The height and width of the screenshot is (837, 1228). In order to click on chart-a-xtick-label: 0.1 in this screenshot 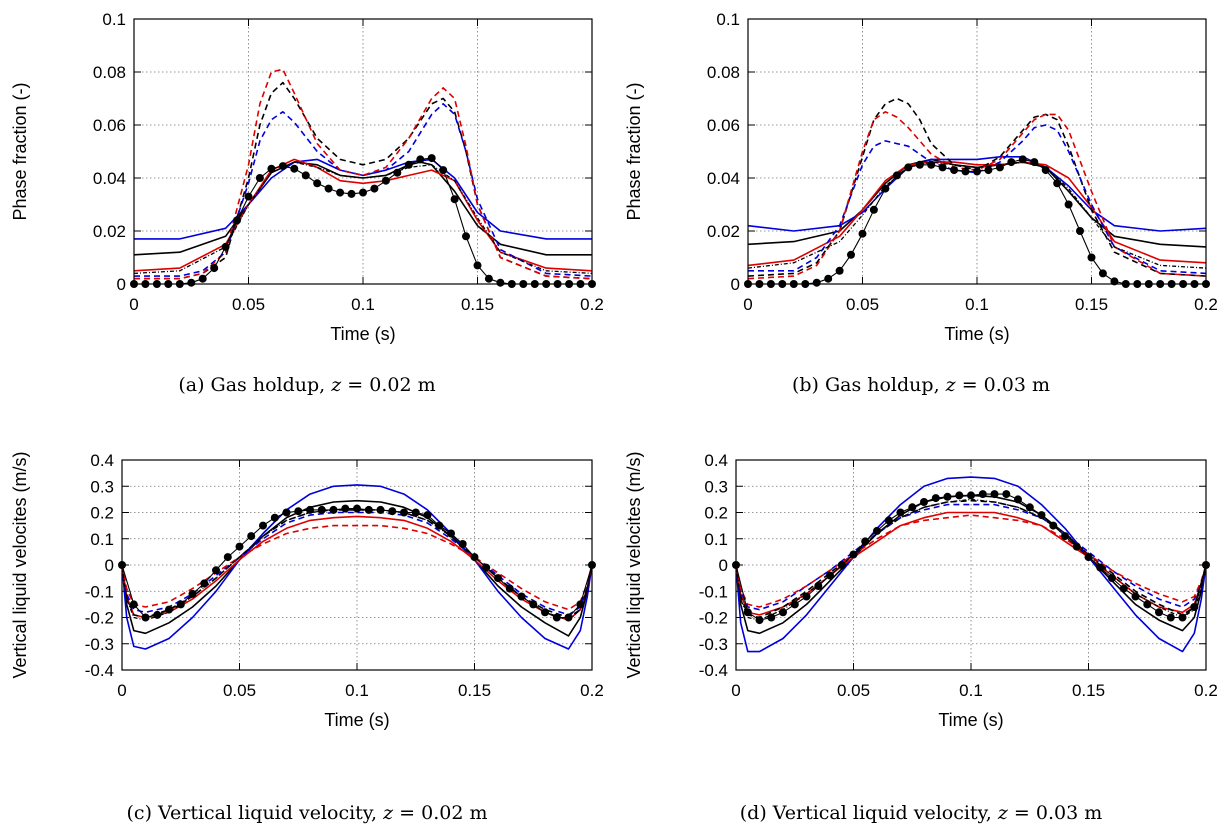, I will do `click(363, 304)`.